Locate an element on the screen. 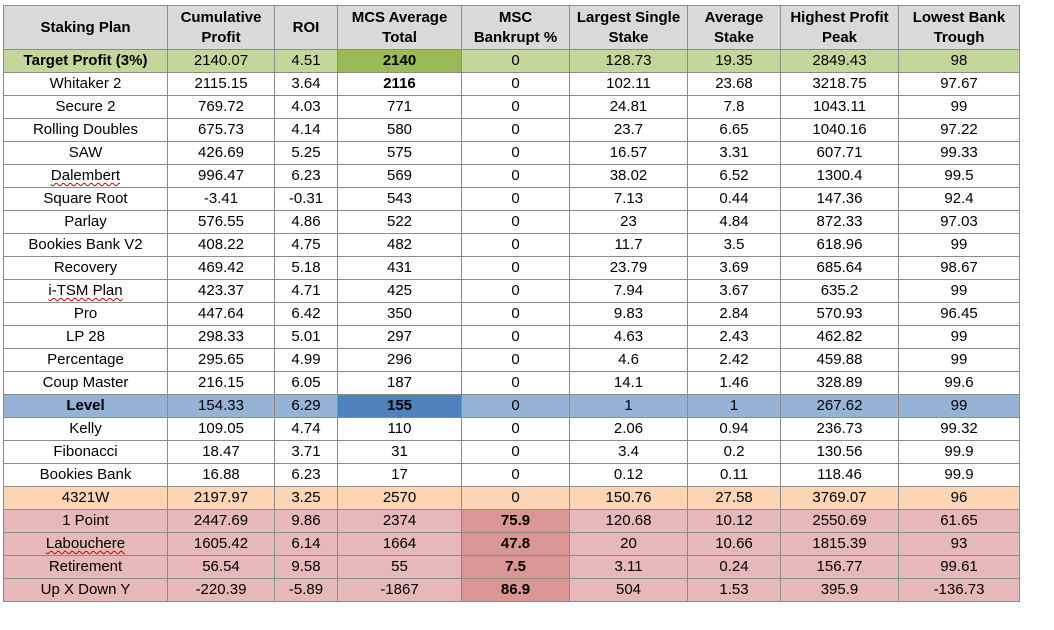 This screenshot has height=630, width=1054. cell-cumulative-profit: 2115.15 is located at coordinates (221, 84).